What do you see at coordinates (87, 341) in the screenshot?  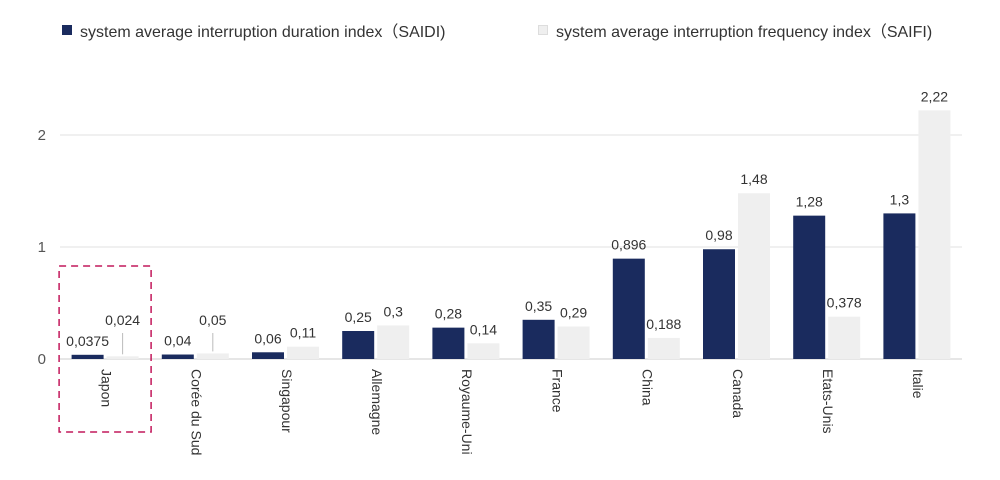 I see `data-label: 0,0375` at bounding box center [87, 341].